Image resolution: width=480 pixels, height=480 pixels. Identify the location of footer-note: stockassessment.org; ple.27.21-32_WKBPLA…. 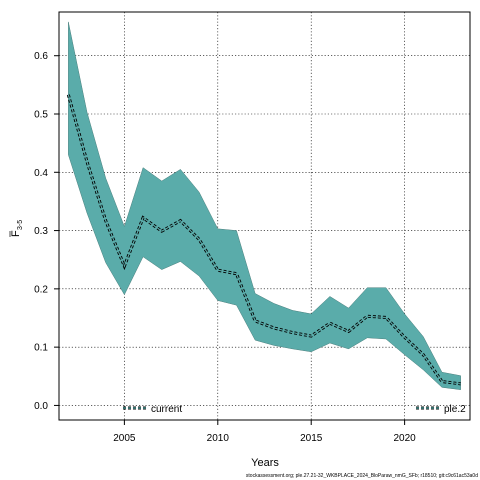
(362, 476).